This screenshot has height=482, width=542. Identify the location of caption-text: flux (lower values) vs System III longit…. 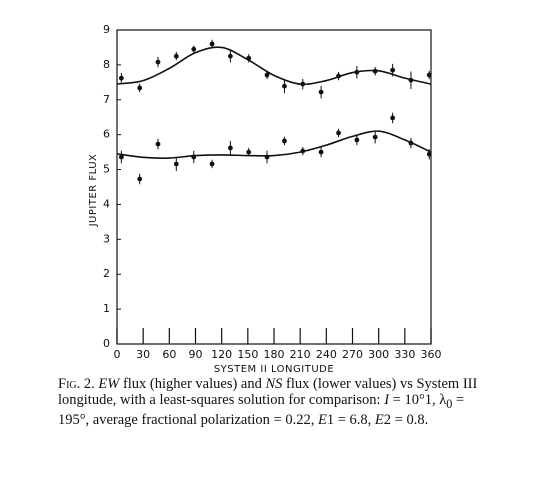
(268, 392).